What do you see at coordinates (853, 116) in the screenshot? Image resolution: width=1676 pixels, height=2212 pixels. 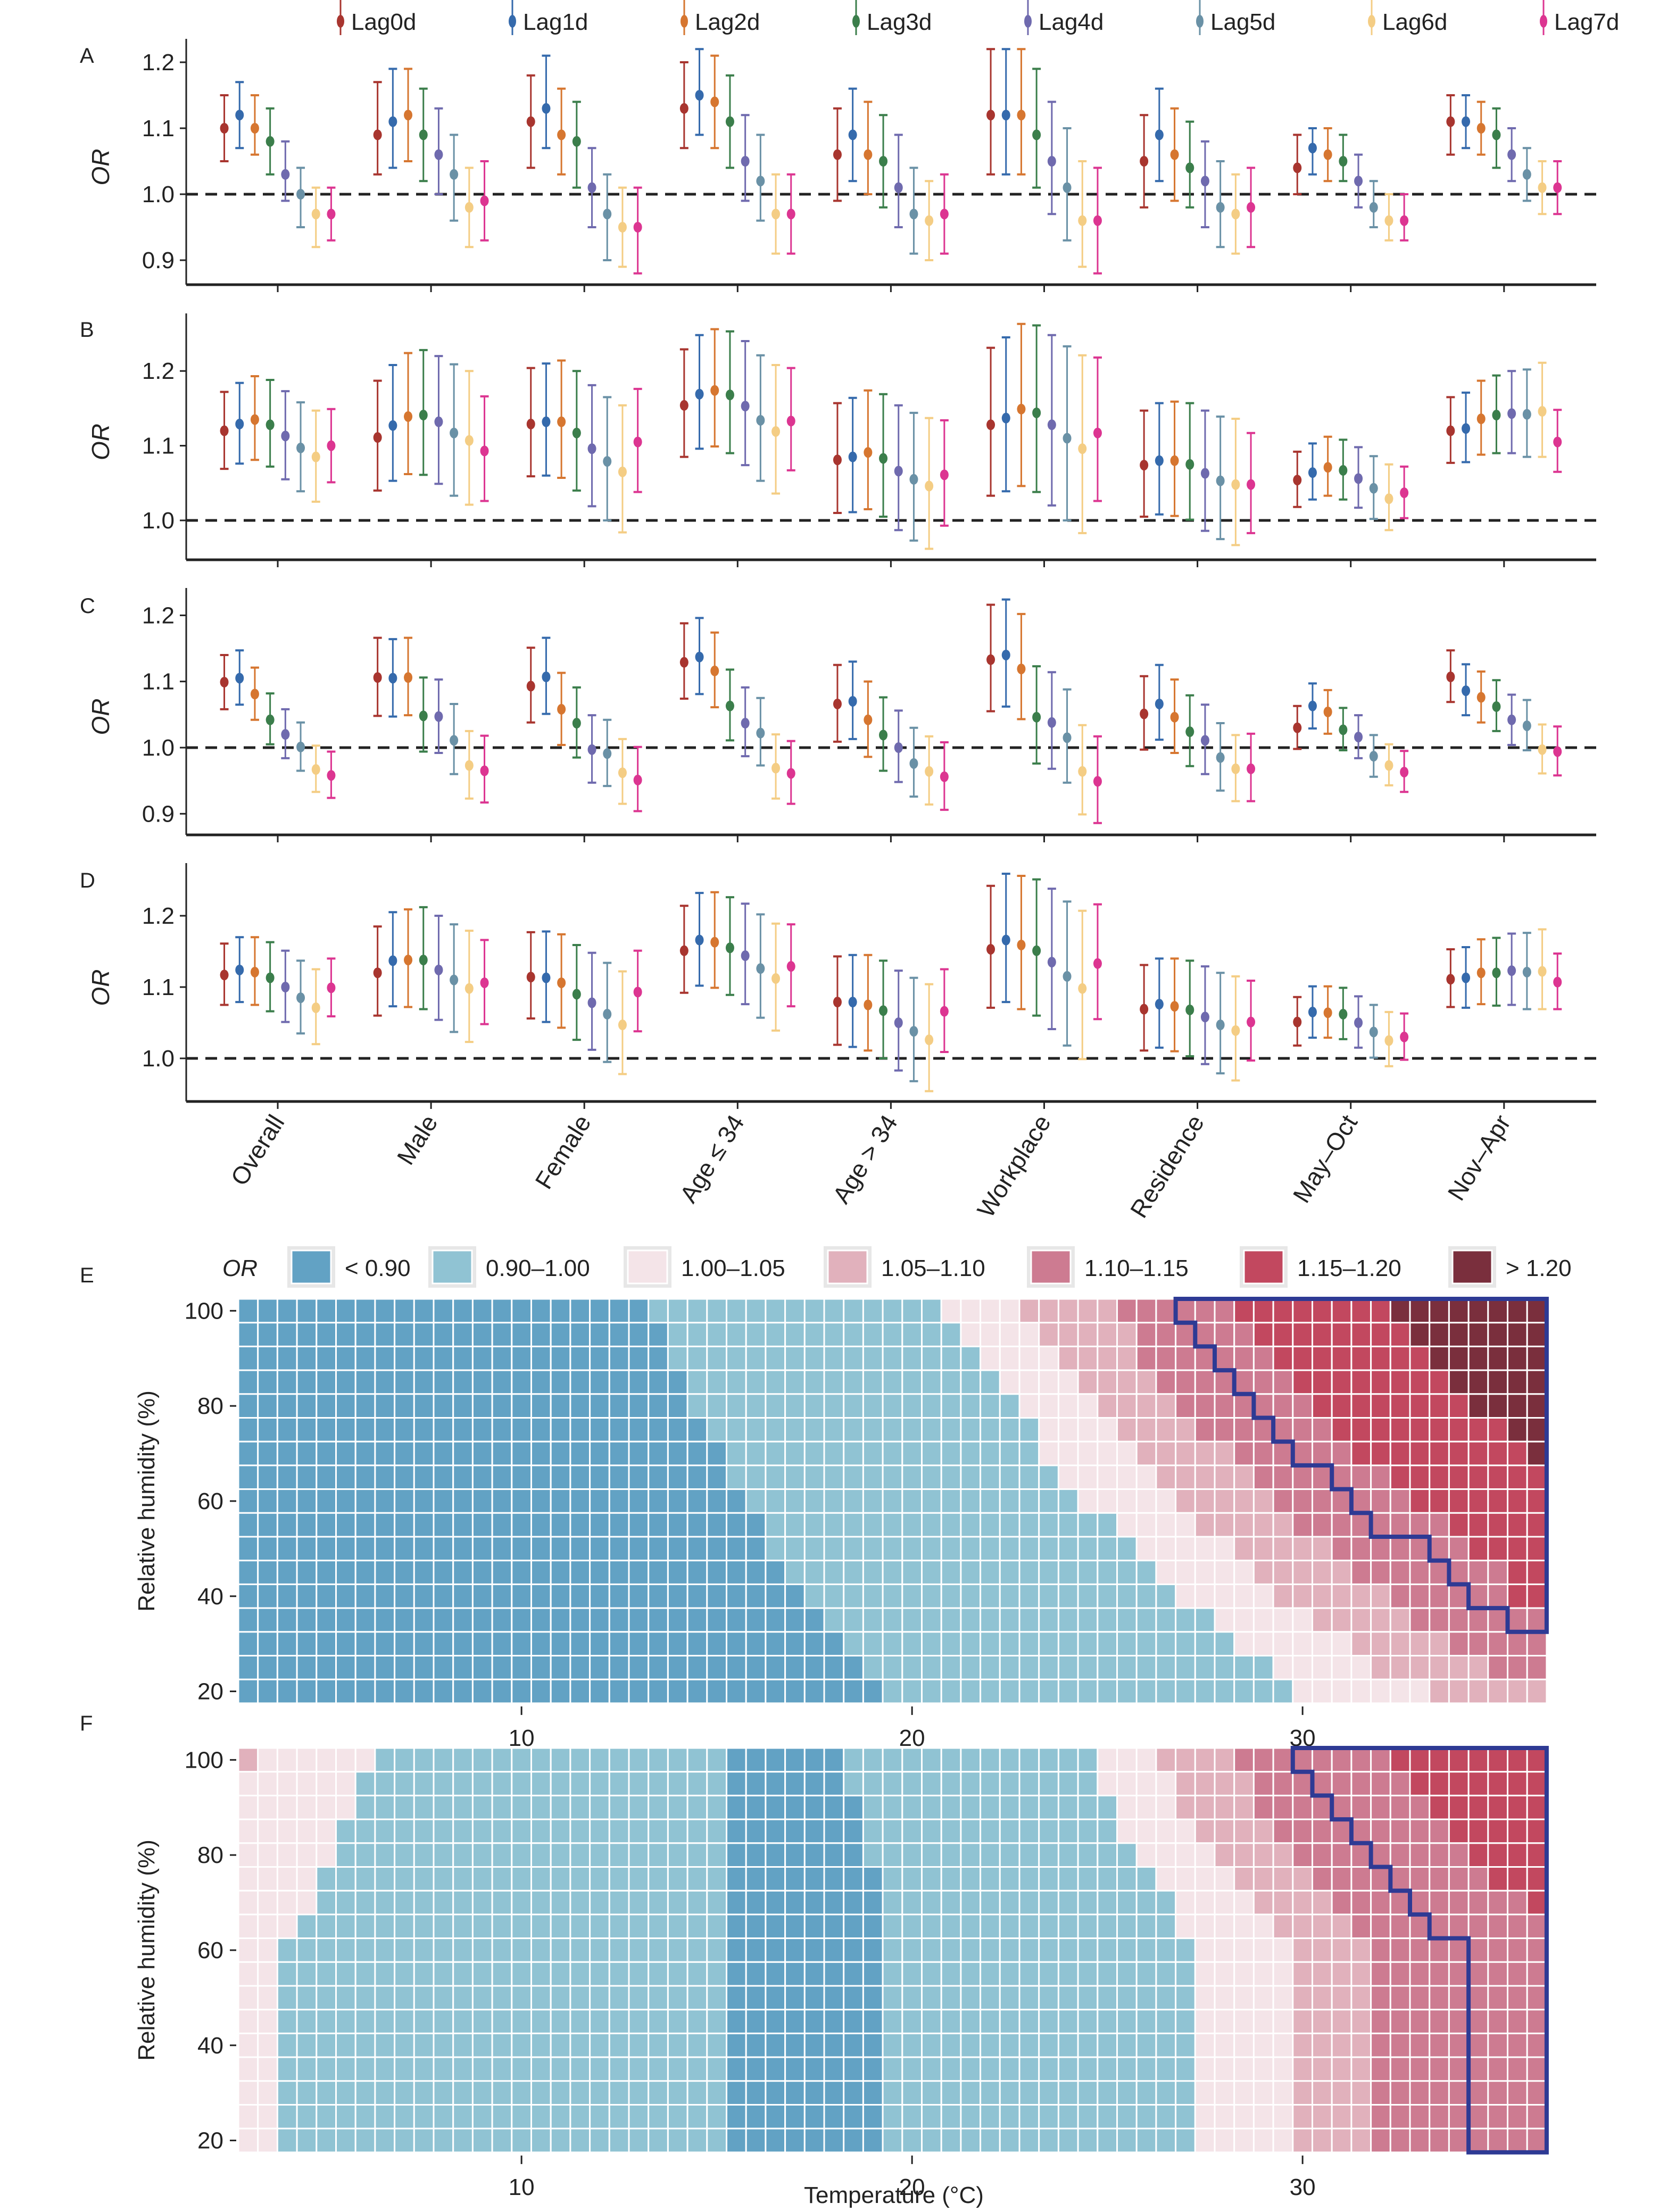 I see `series-lag1d` at bounding box center [853, 116].